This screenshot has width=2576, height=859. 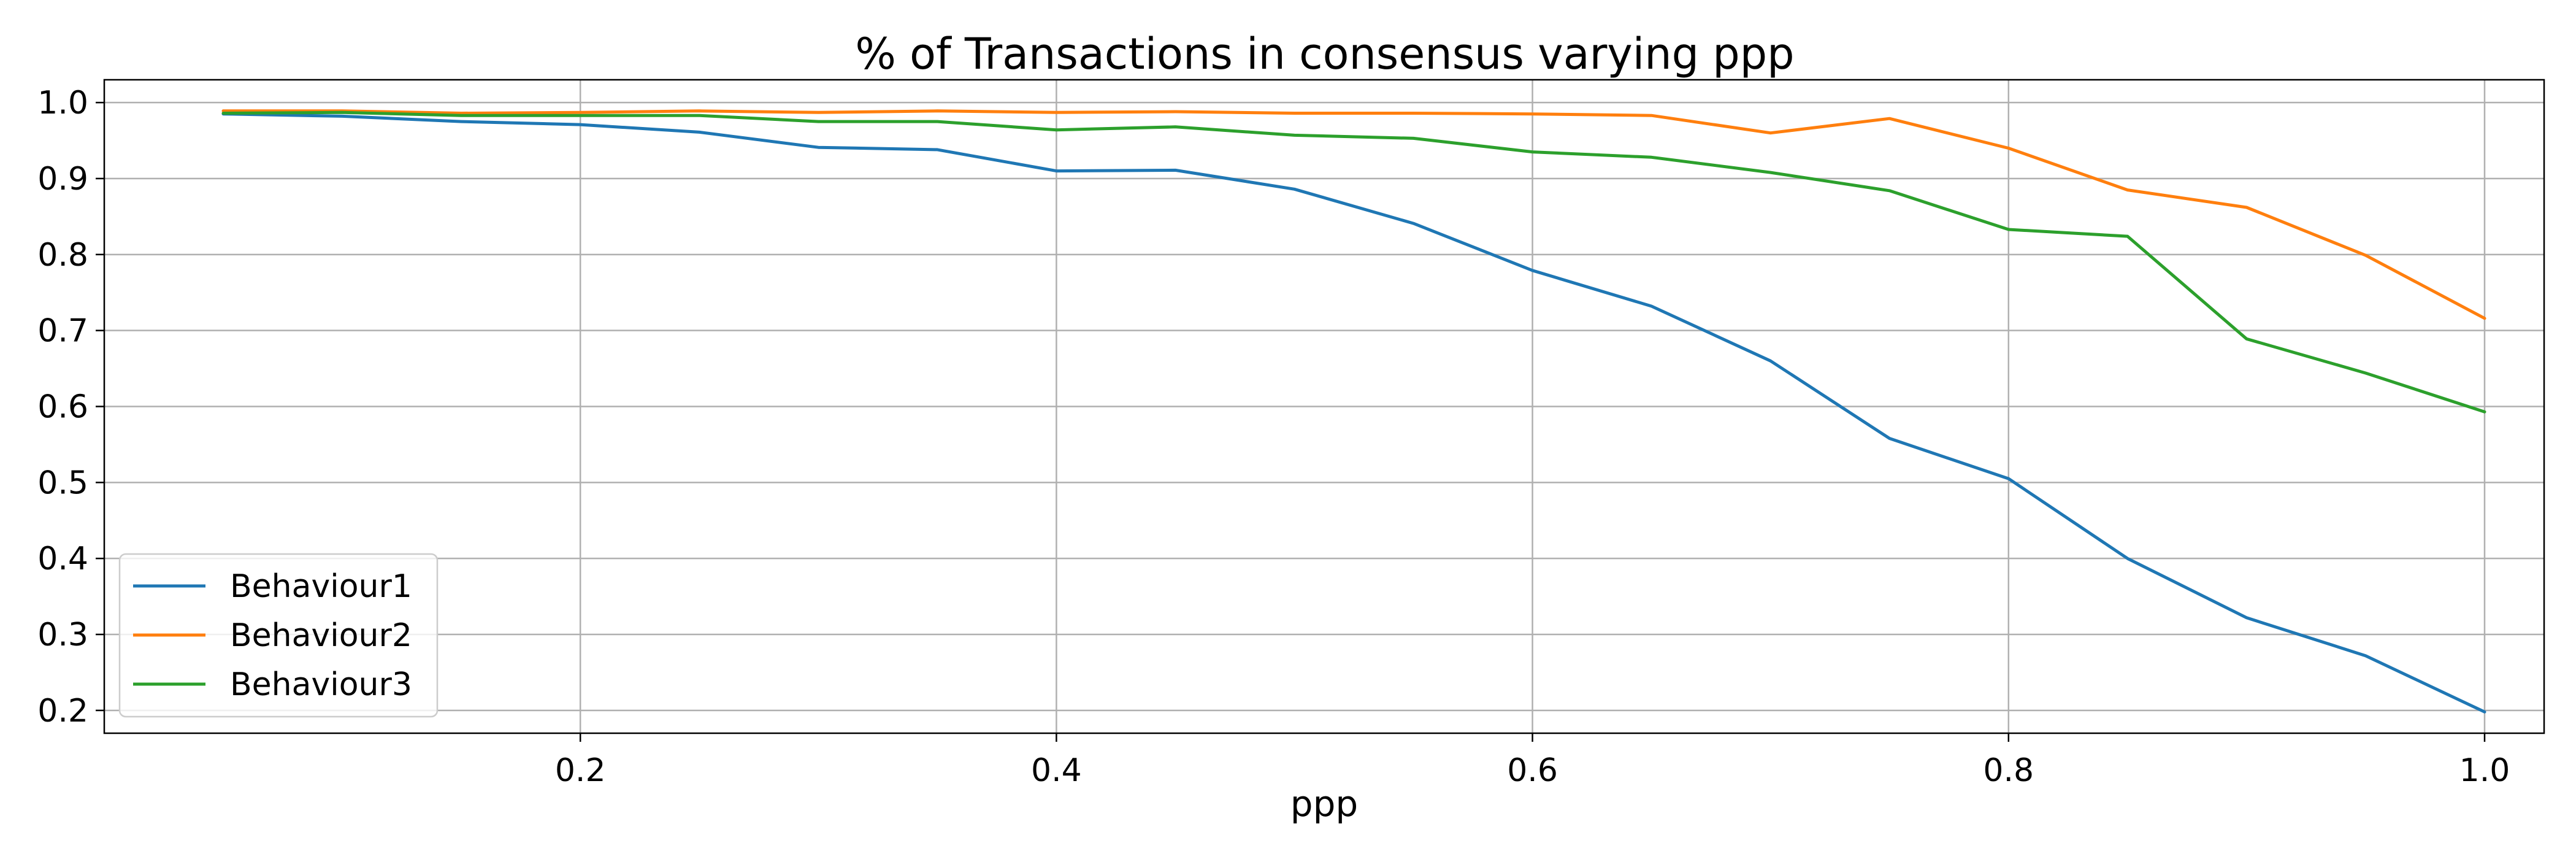 I want to click on x-tick-label: 0.6, so click(x=1532, y=770).